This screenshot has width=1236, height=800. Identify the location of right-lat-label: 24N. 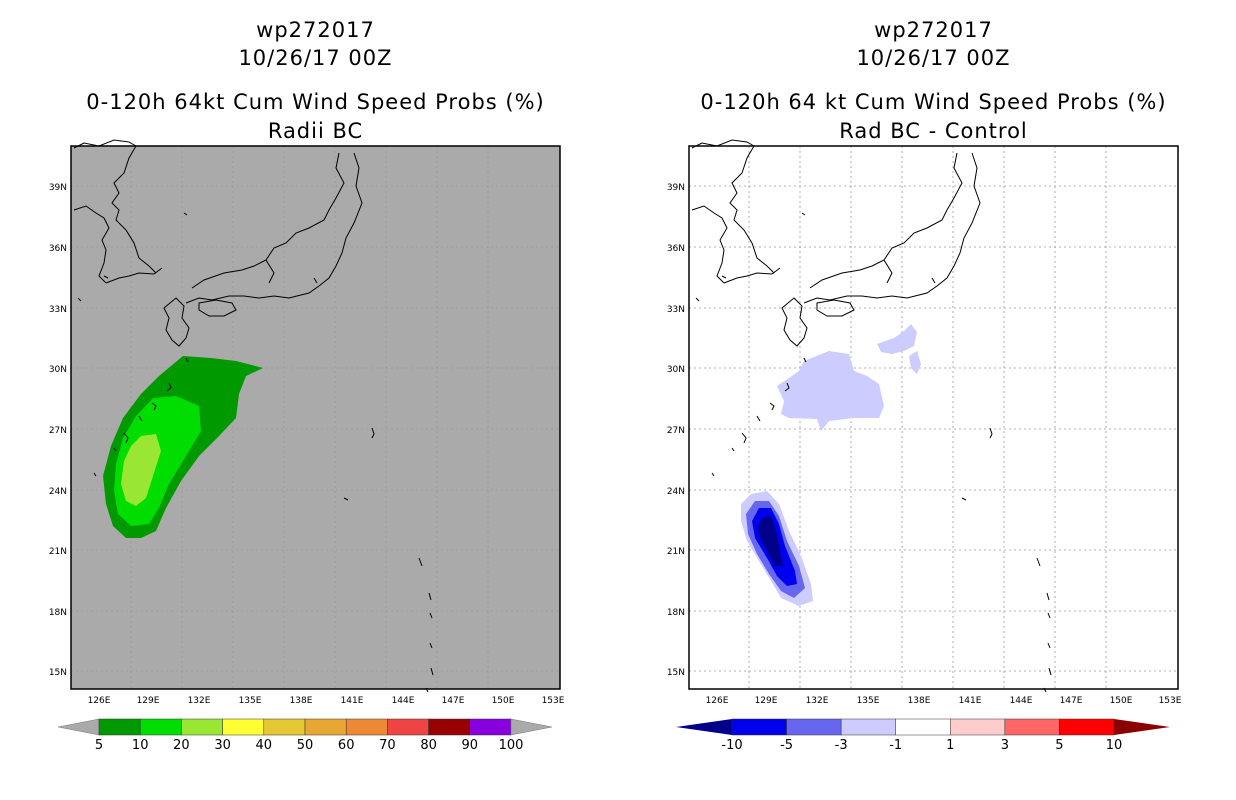
(676, 492).